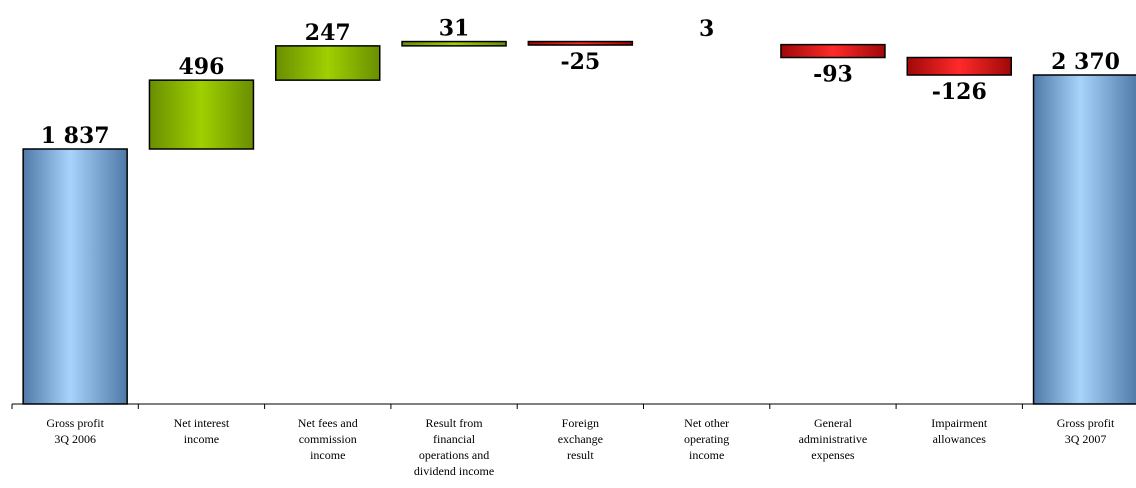 This screenshot has height=488, width=1136. What do you see at coordinates (580, 455) in the screenshot?
I see `category-label-line: result` at bounding box center [580, 455].